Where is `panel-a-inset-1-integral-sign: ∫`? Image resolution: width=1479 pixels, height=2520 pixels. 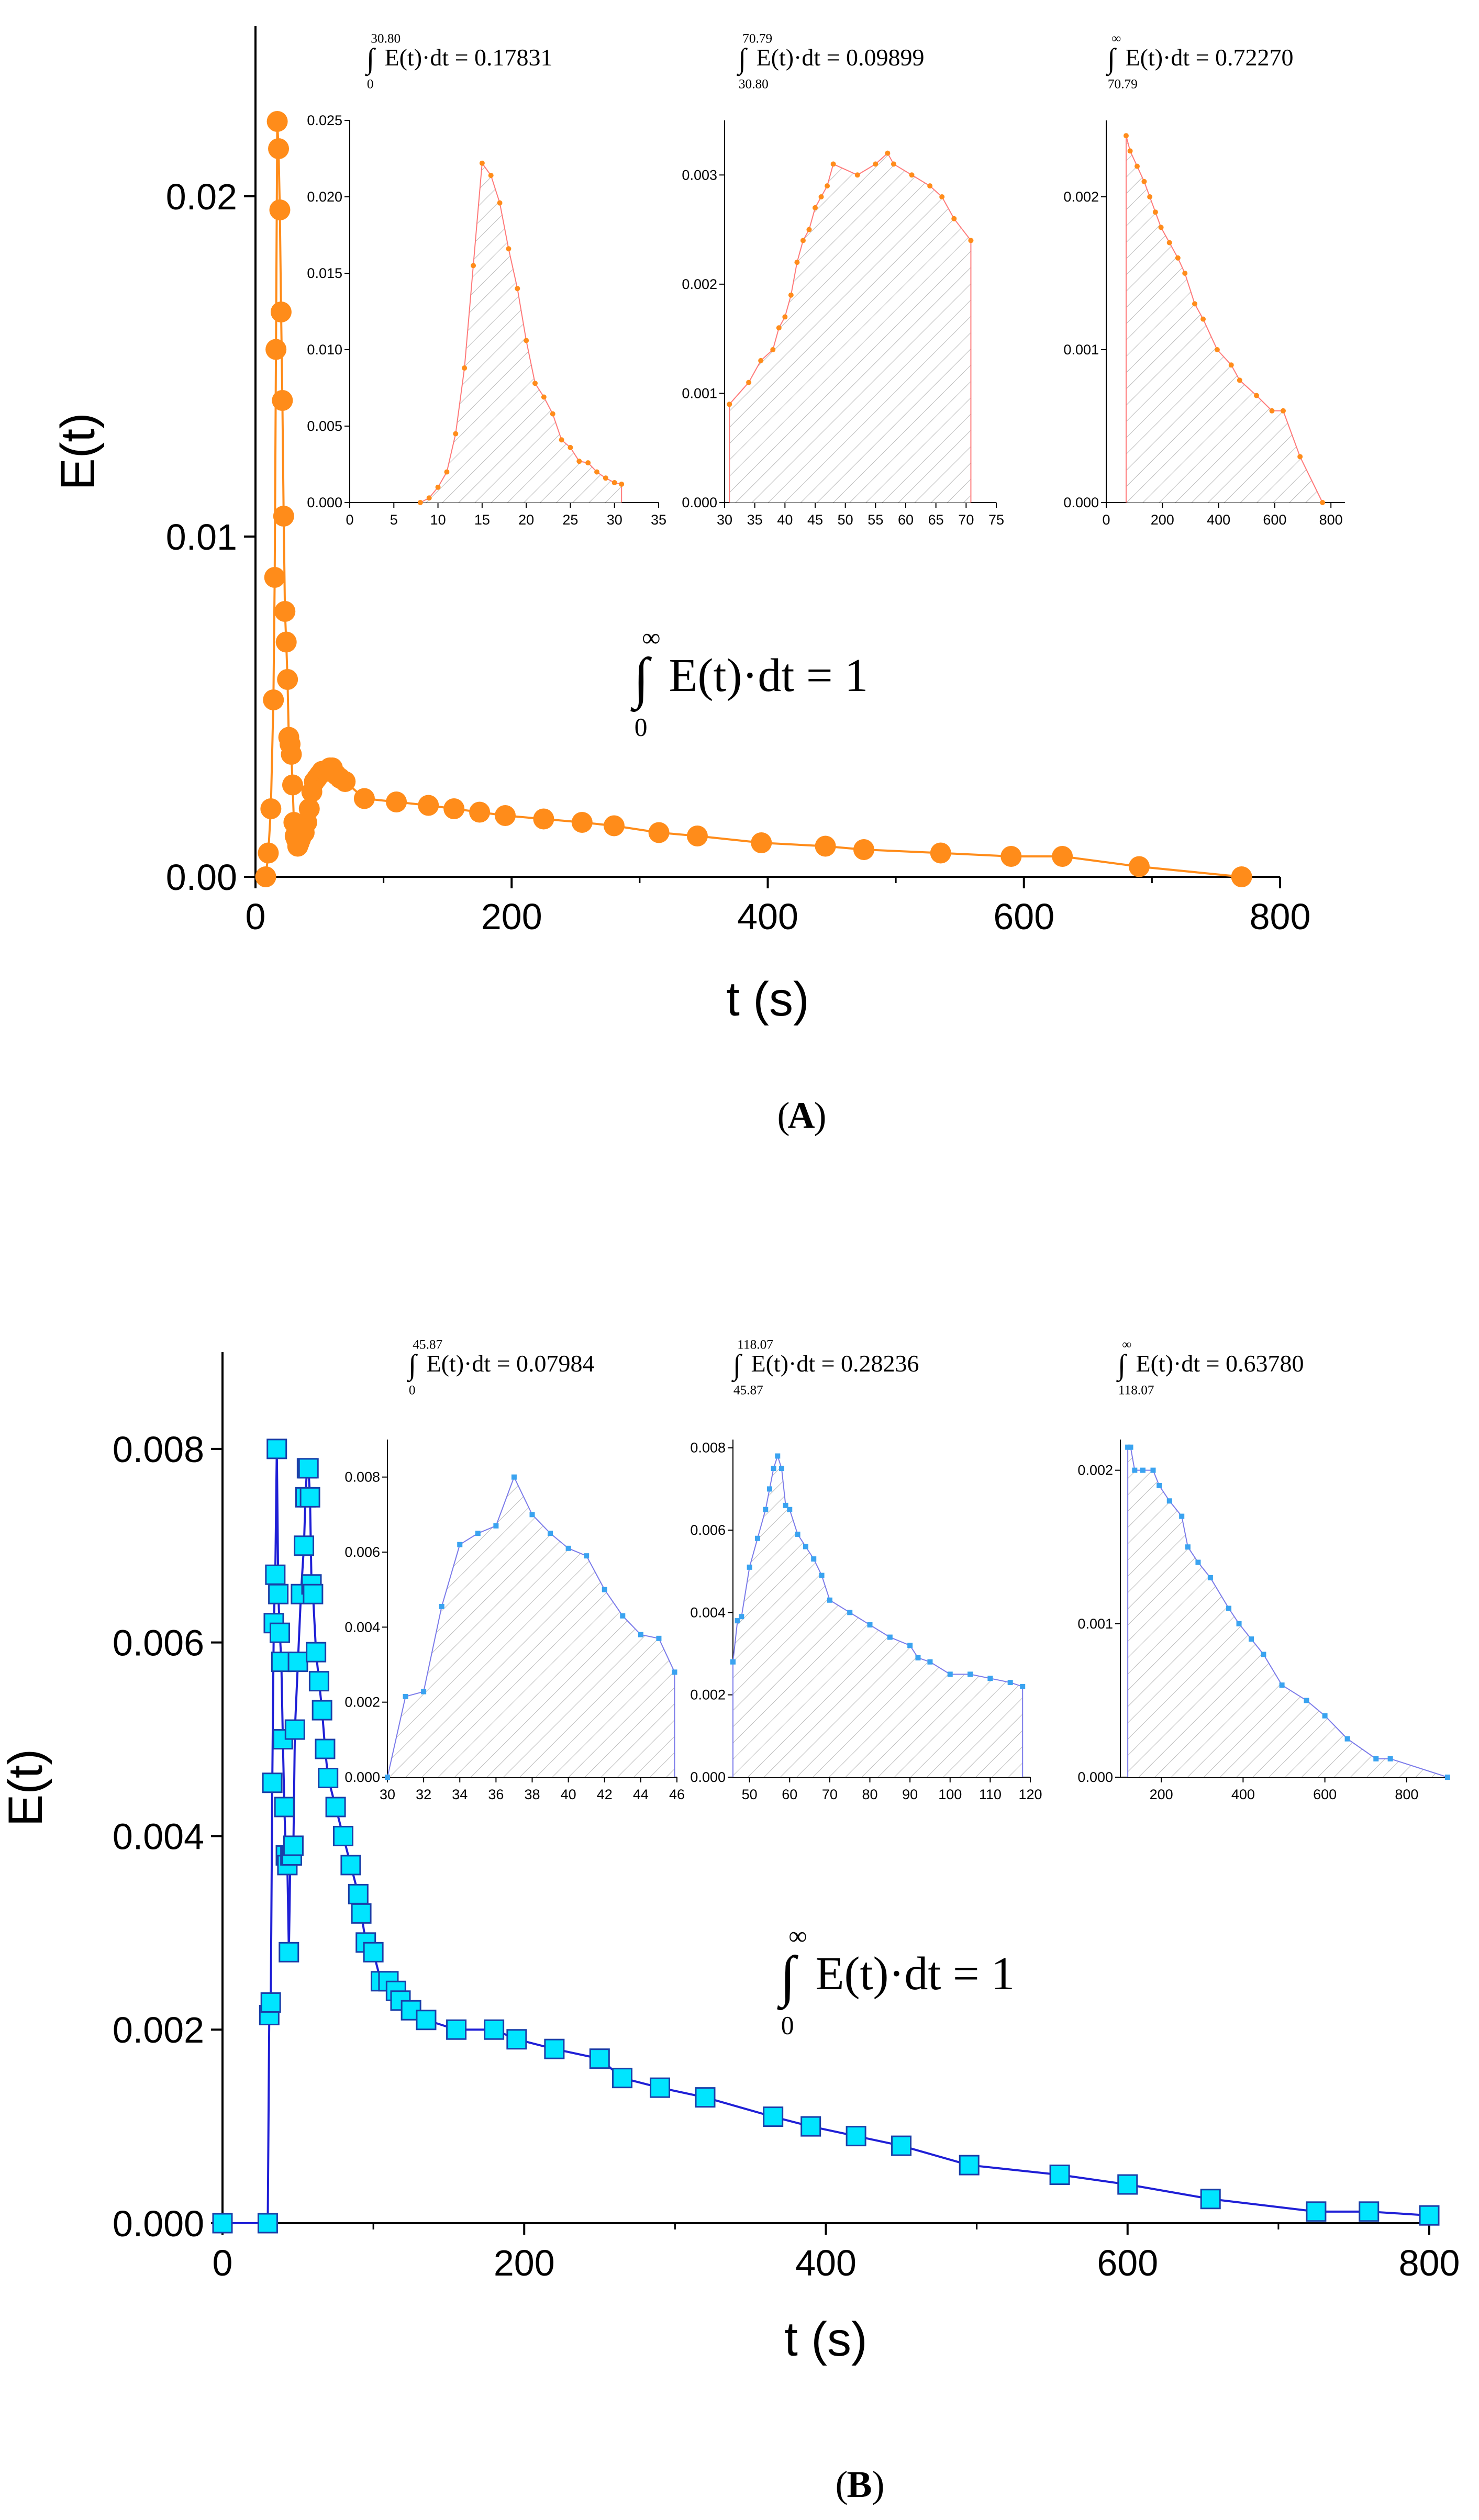 panel-a-inset-1-integral-sign: ∫ is located at coordinates (370, 59).